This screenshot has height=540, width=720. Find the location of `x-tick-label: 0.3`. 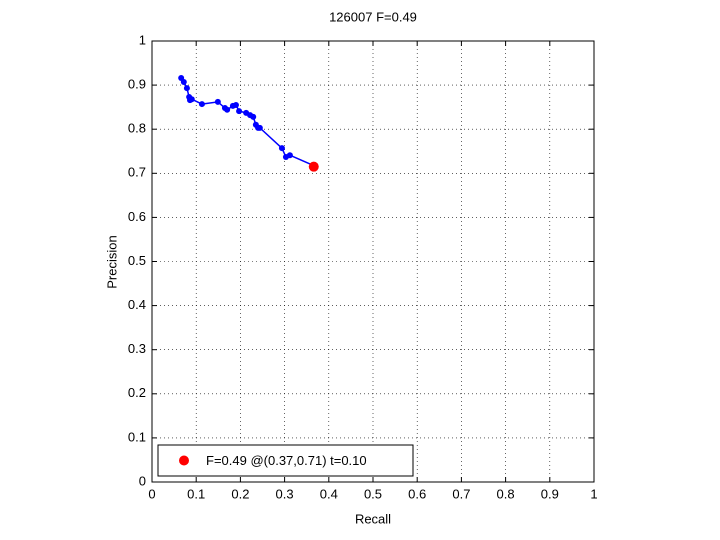

x-tick-label: 0.3 is located at coordinates (285, 493).